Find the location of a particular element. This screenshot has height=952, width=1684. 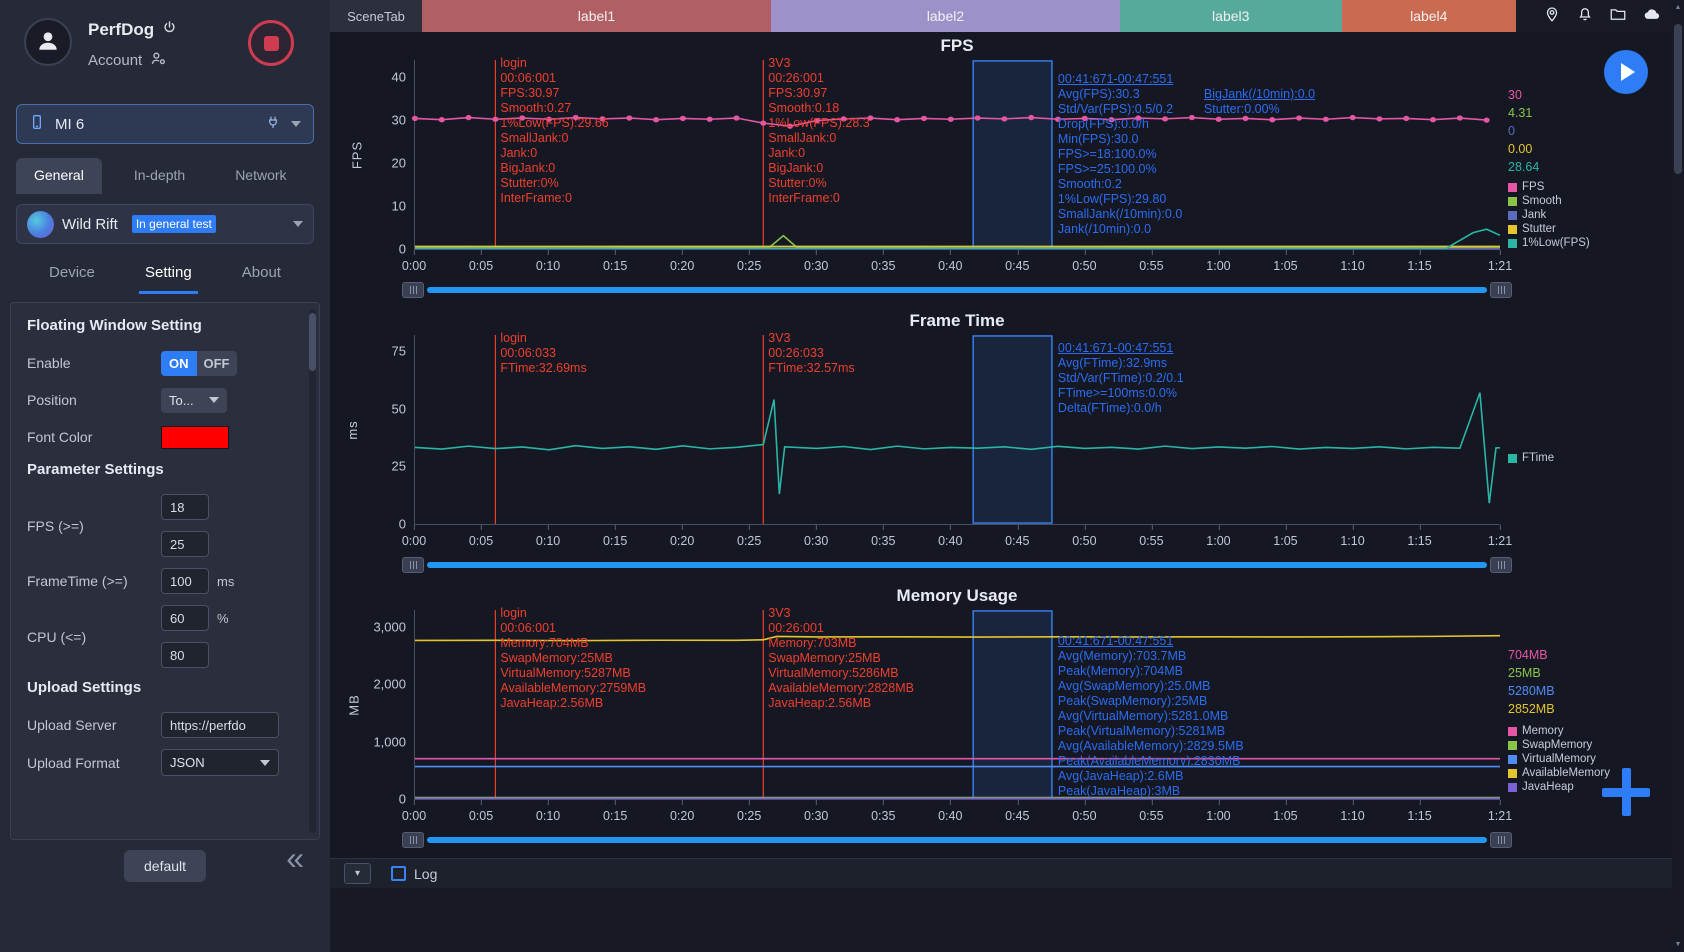

game-selector: Wild Rift In general test is located at coordinates (165, 224).